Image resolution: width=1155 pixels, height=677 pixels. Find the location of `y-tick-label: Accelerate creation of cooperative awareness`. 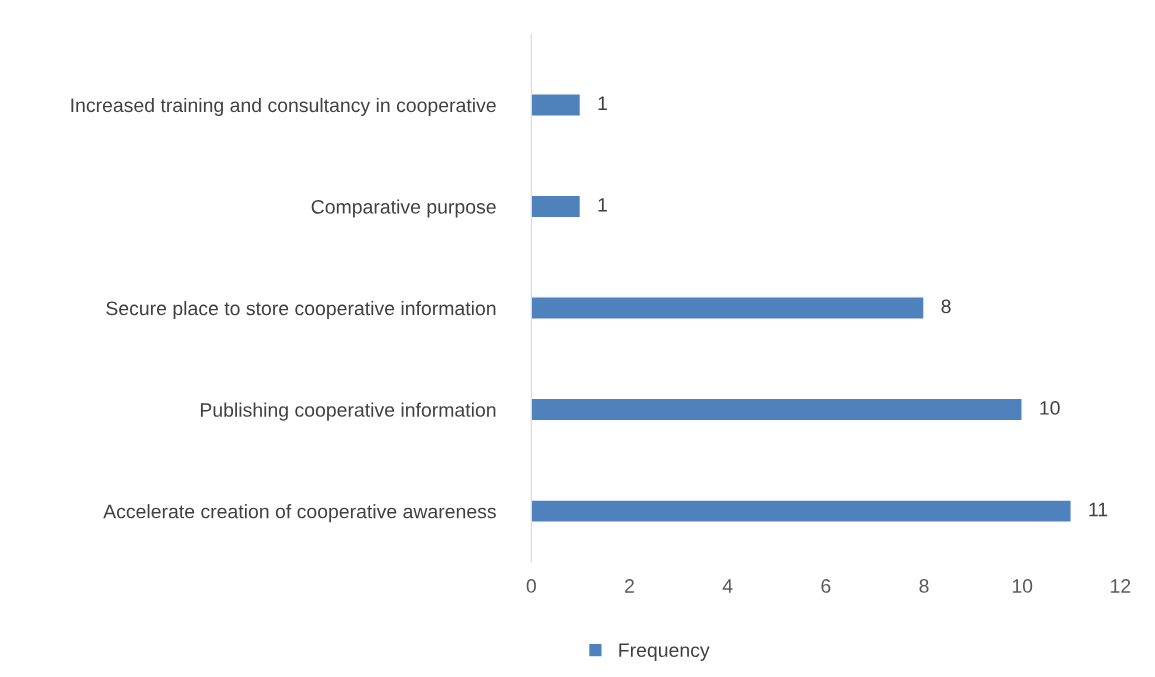

y-tick-label: Accelerate creation of cooperative awareness is located at coordinates (299, 513).